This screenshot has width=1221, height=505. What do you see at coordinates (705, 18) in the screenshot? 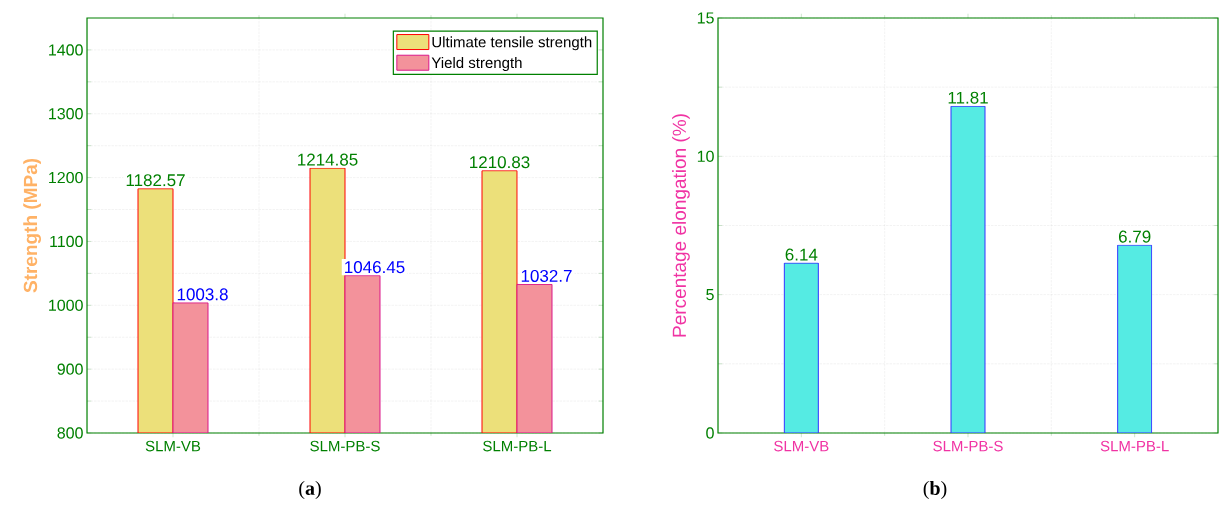
I see `y-tick-label: 15` at bounding box center [705, 18].